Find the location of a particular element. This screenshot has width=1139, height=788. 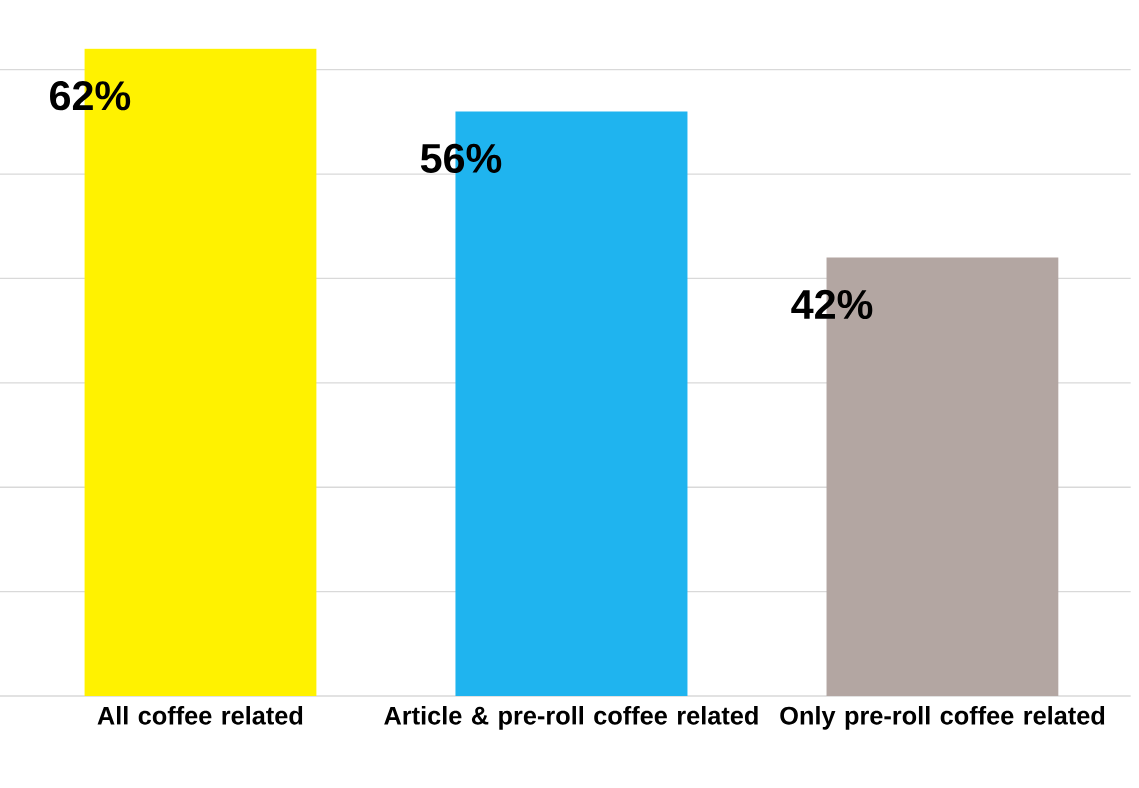

x-tick-label: Article & pre-roll coffee related is located at coordinates (571, 718).